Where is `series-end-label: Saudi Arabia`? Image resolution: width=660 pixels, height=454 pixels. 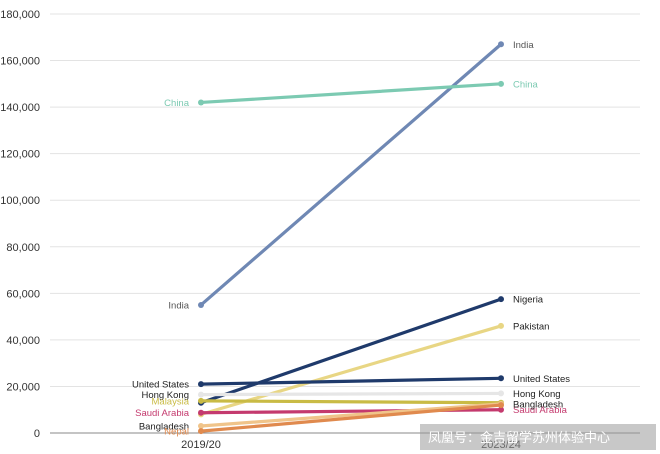
series-end-label: Saudi Arabia is located at coordinates (540, 410).